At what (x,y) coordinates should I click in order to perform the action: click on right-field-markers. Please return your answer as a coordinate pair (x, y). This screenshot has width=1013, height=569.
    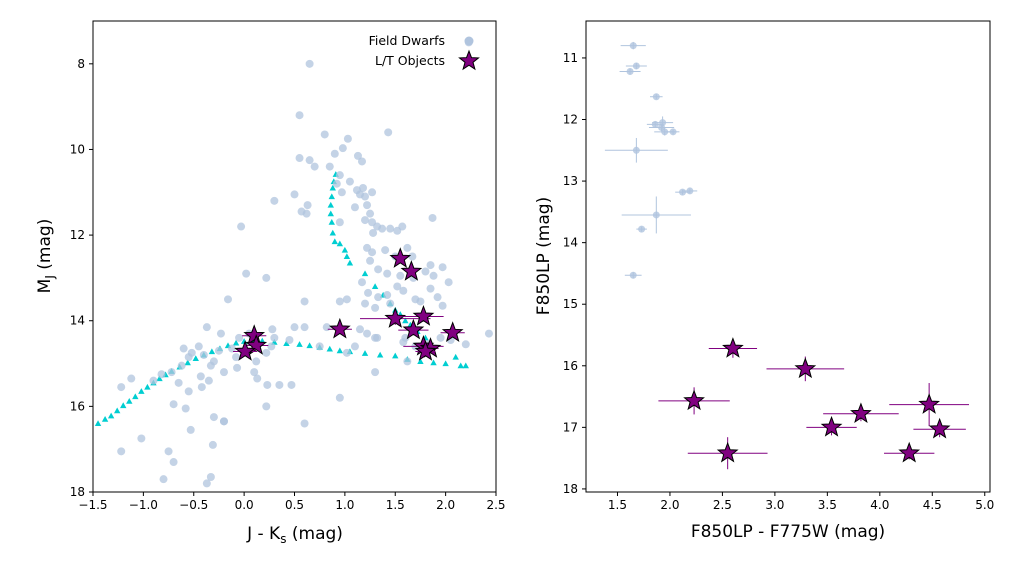
    Looking at the image, I should click on (651, 160).